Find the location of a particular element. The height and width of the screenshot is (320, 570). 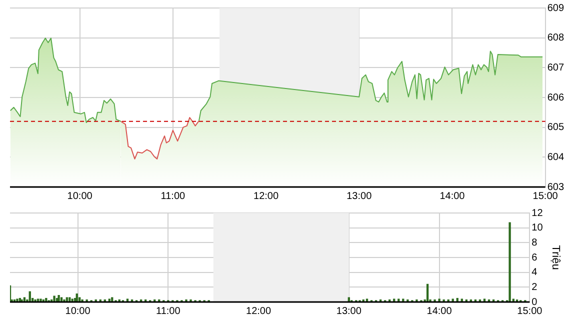

y-tick-label: 4 is located at coordinates (535, 272).